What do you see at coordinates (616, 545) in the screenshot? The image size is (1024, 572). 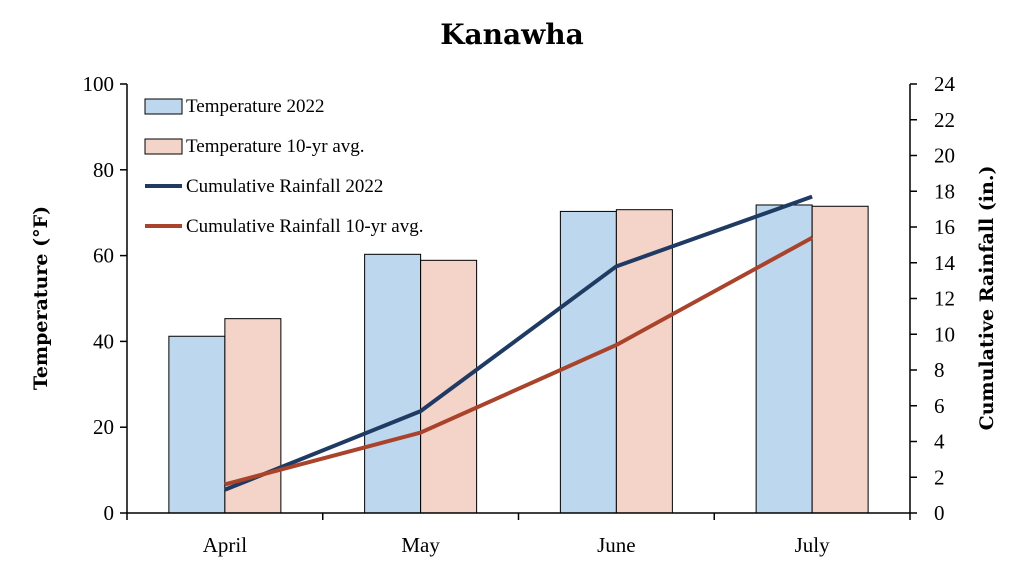 I see `x-tick-label: June` at bounding box center [616, 545].